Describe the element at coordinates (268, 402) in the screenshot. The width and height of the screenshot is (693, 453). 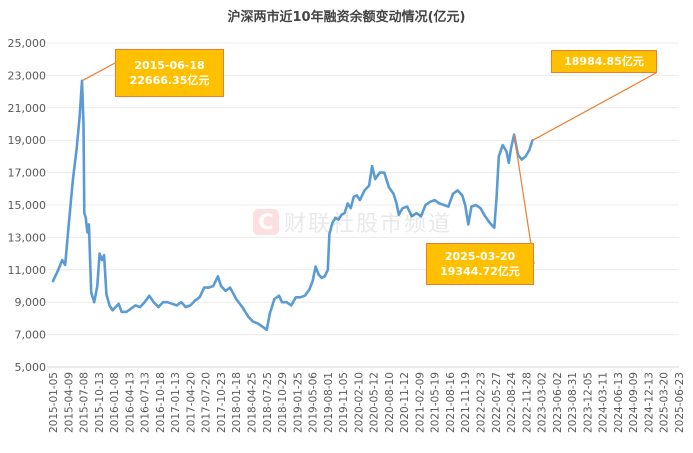
I see `x-tick-label: 2018-07-25` at that location.